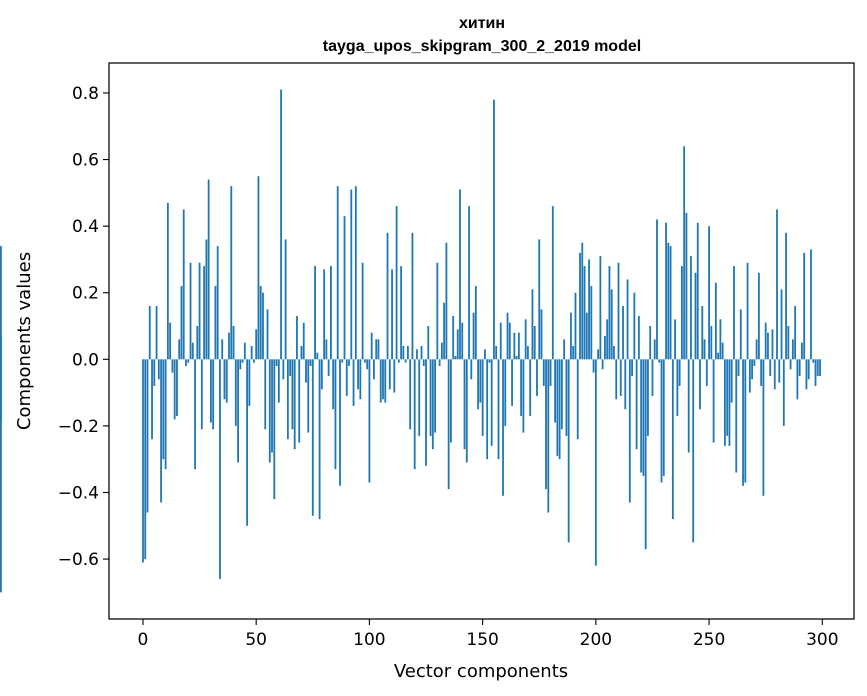 This screenshot has width=867, height=696. I want to click on x-tick-label: 150, so click(482, 640).